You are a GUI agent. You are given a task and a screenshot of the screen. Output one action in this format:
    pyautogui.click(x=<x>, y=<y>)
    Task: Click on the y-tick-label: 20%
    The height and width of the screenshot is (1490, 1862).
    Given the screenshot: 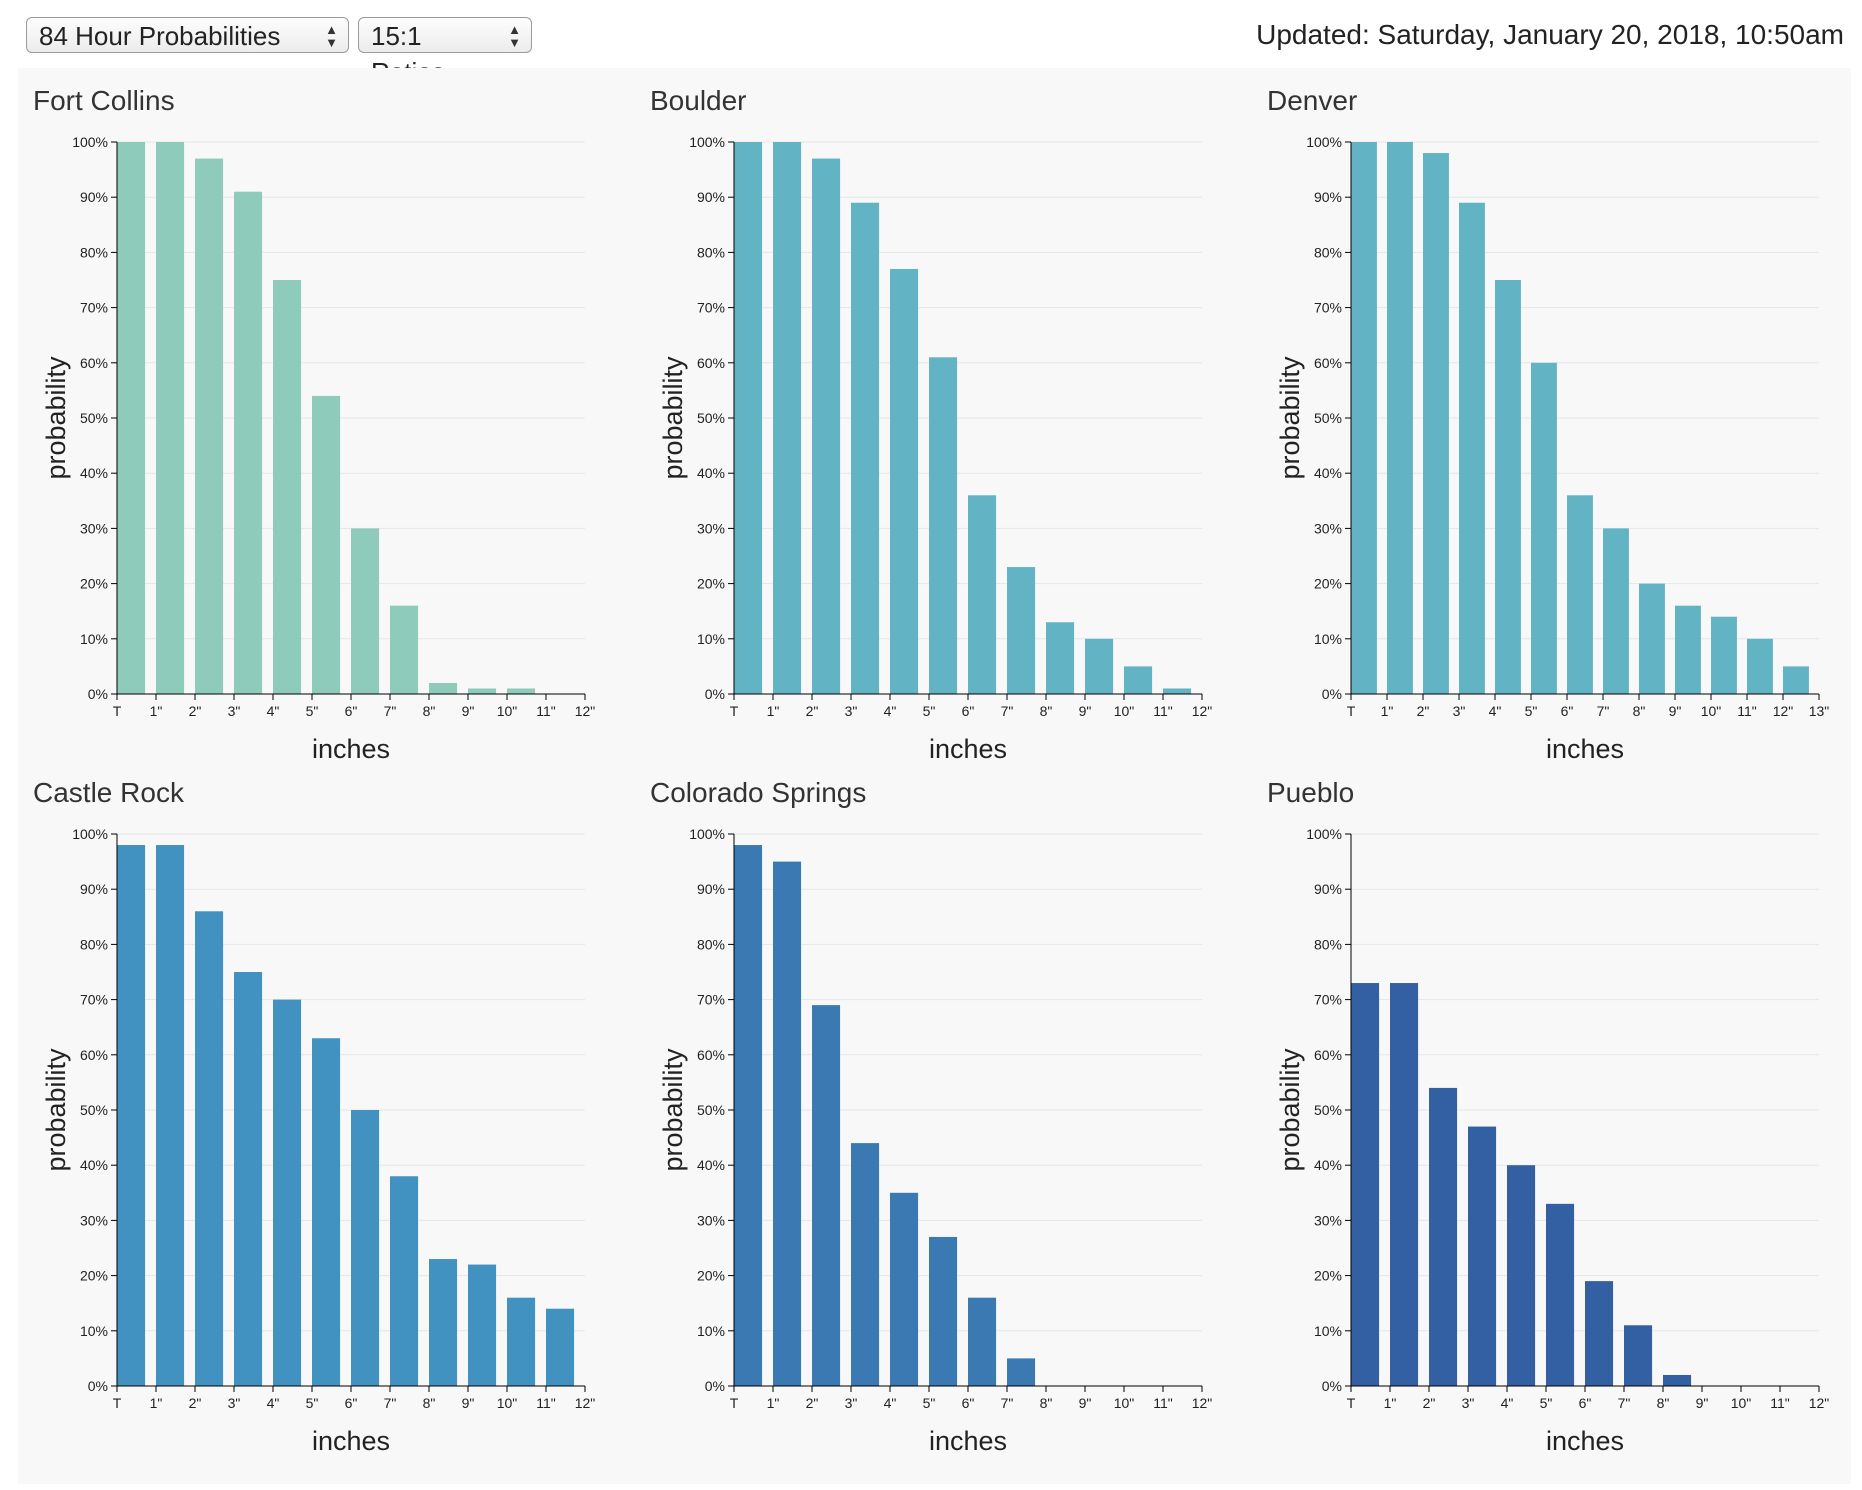 What is the action you would take?
    pyautogui.click(x=1328, y=1276)
    